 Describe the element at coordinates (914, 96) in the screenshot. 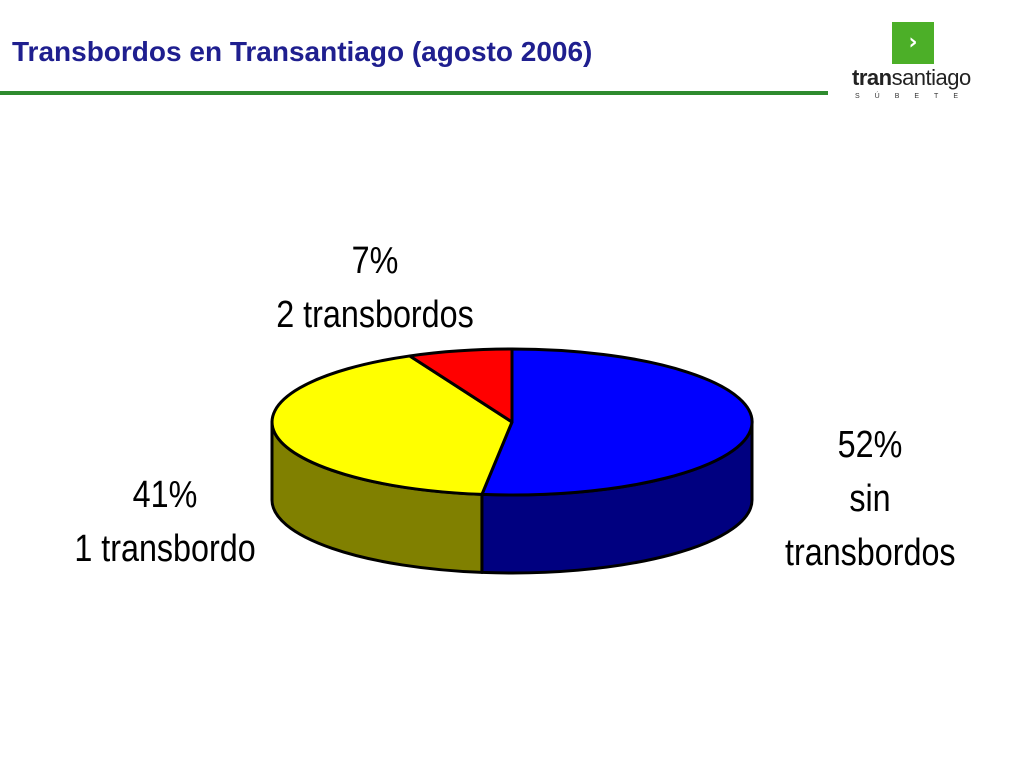

I see `logo-tagline: SÚBETE` at that location.